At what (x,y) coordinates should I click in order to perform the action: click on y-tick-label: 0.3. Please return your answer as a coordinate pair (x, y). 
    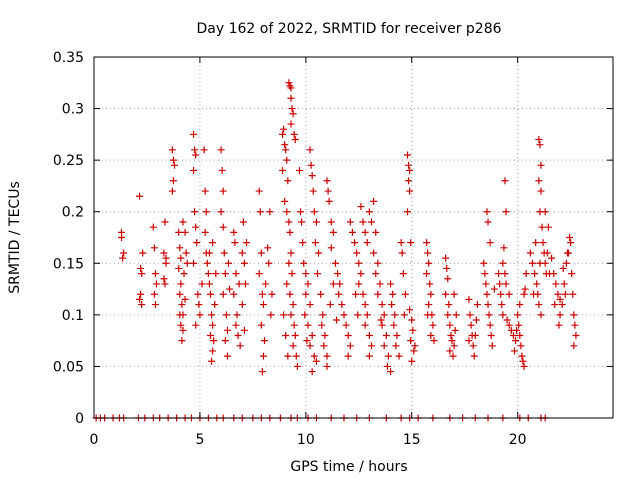
    Looking at the image, I should click on (73, 110).